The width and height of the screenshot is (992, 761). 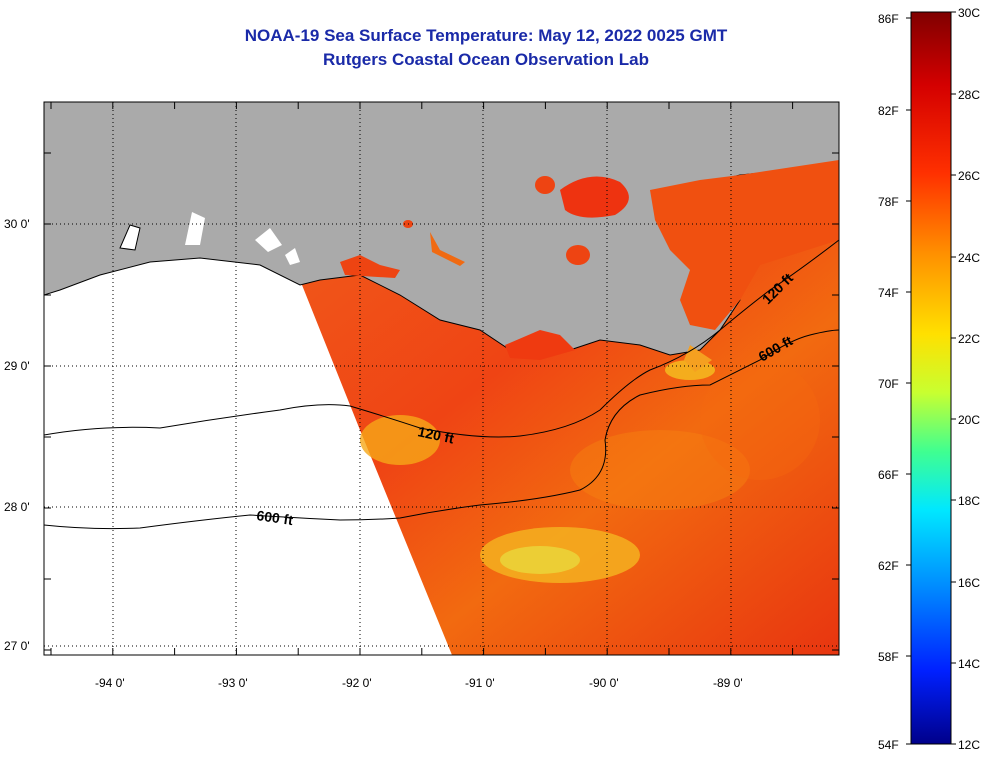 What do you see at coordinates (728, 683) in the screenshot?
I see `lon-label: -89 0'` at bounding box center [728, 683].